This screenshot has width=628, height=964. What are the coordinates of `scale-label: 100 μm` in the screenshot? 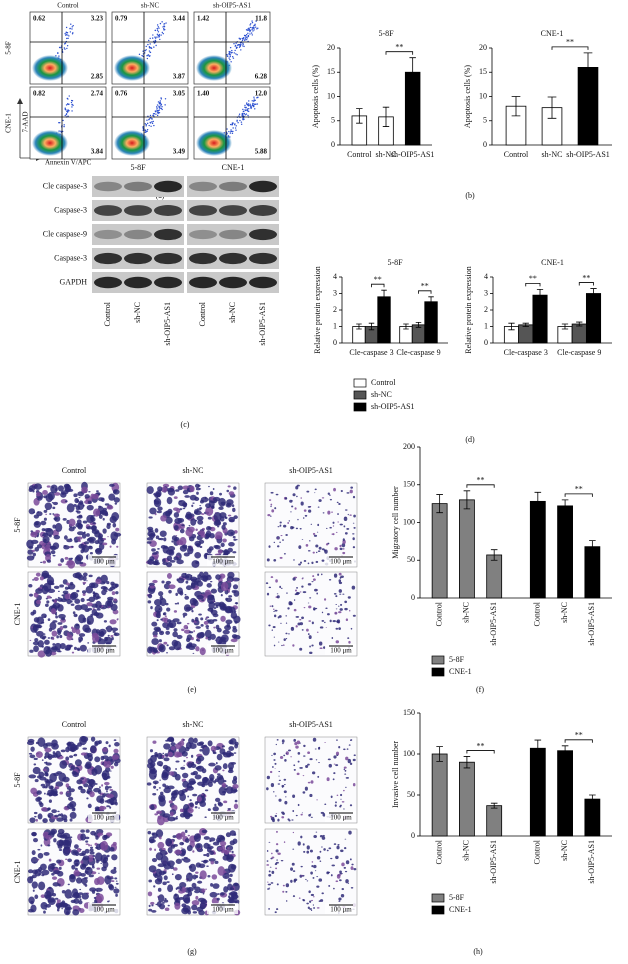 It's located at (223, 651).